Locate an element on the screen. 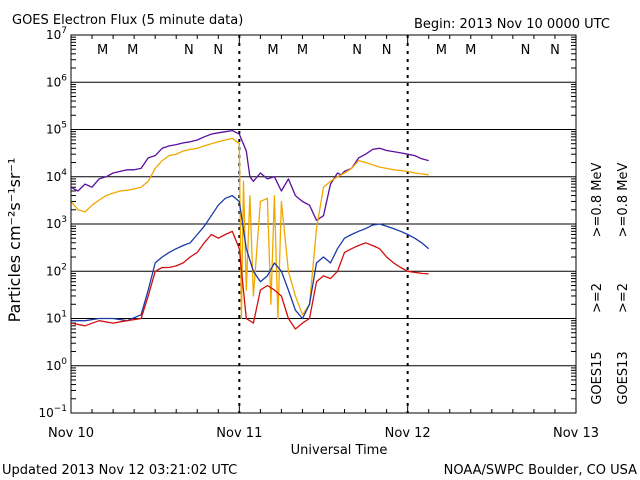  legend-goes15-top: >=0.8 MeV is located at coordinates (597, 200).